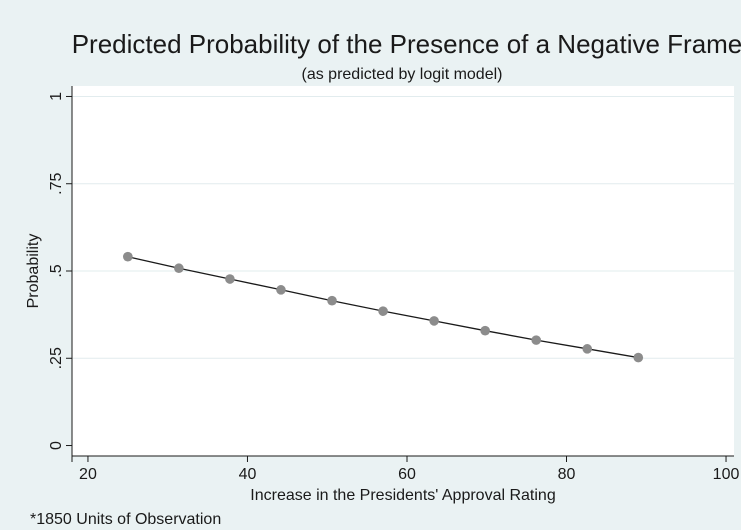 The height and width of the screenshot is (530, 741). I want to click on chart-subtitle: (as predicted by logit model), so click(402, 74).